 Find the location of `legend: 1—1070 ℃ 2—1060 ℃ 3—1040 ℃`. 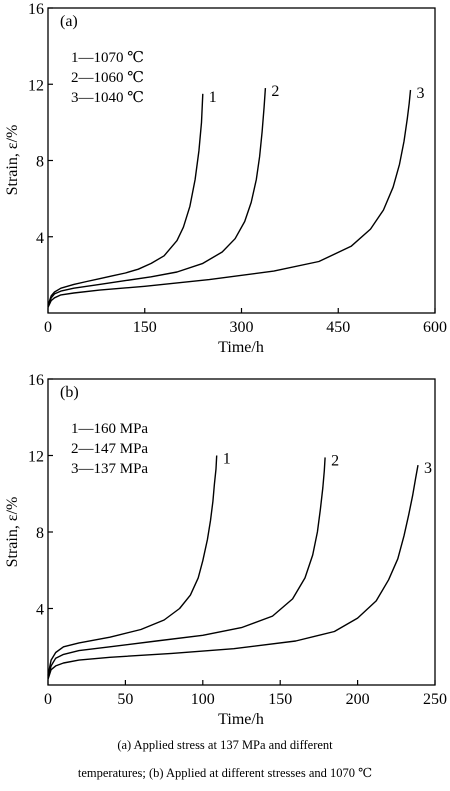

legend: 1—1070 ℃ 2—1060 ℃ 3—1040 ℃ is located at coordinates (107, 78).